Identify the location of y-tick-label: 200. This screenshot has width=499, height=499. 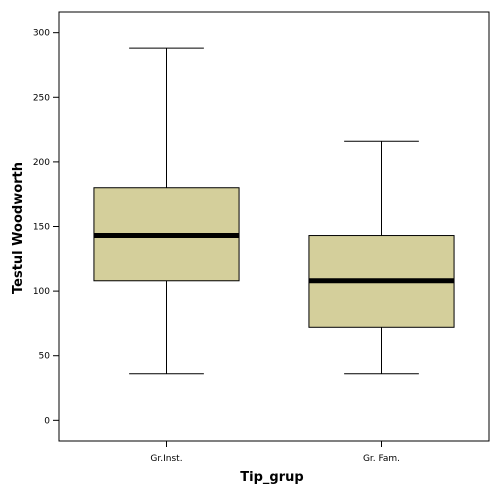
(41, 163).